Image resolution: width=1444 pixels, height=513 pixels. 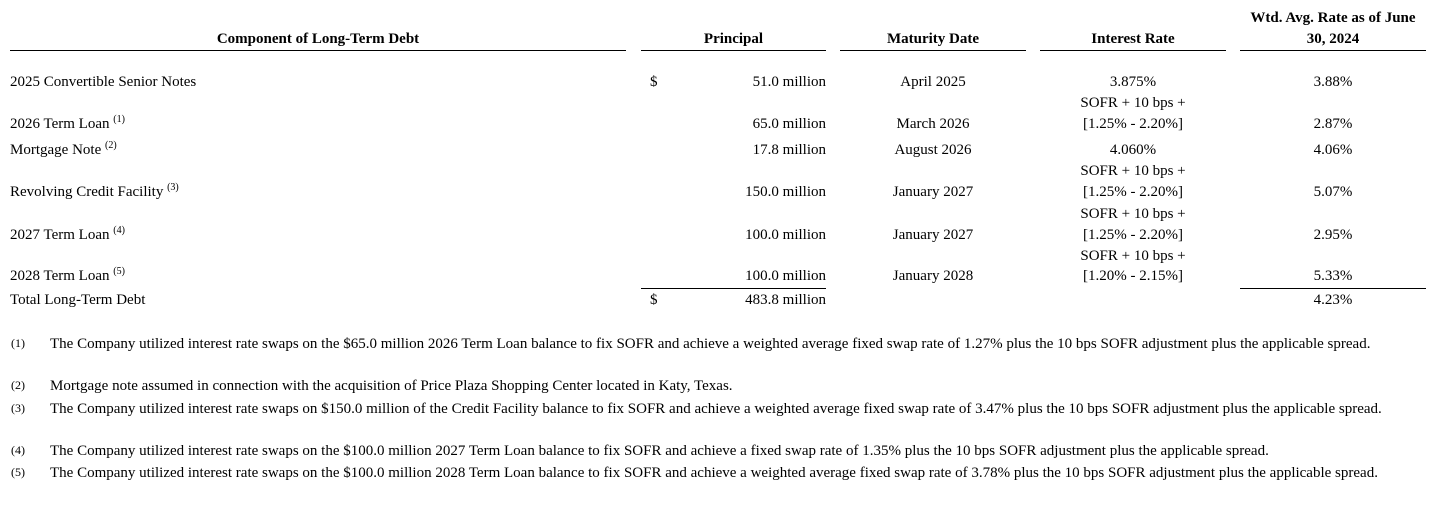 I want to click on row-dollar: $, so click(x=654, y=82).